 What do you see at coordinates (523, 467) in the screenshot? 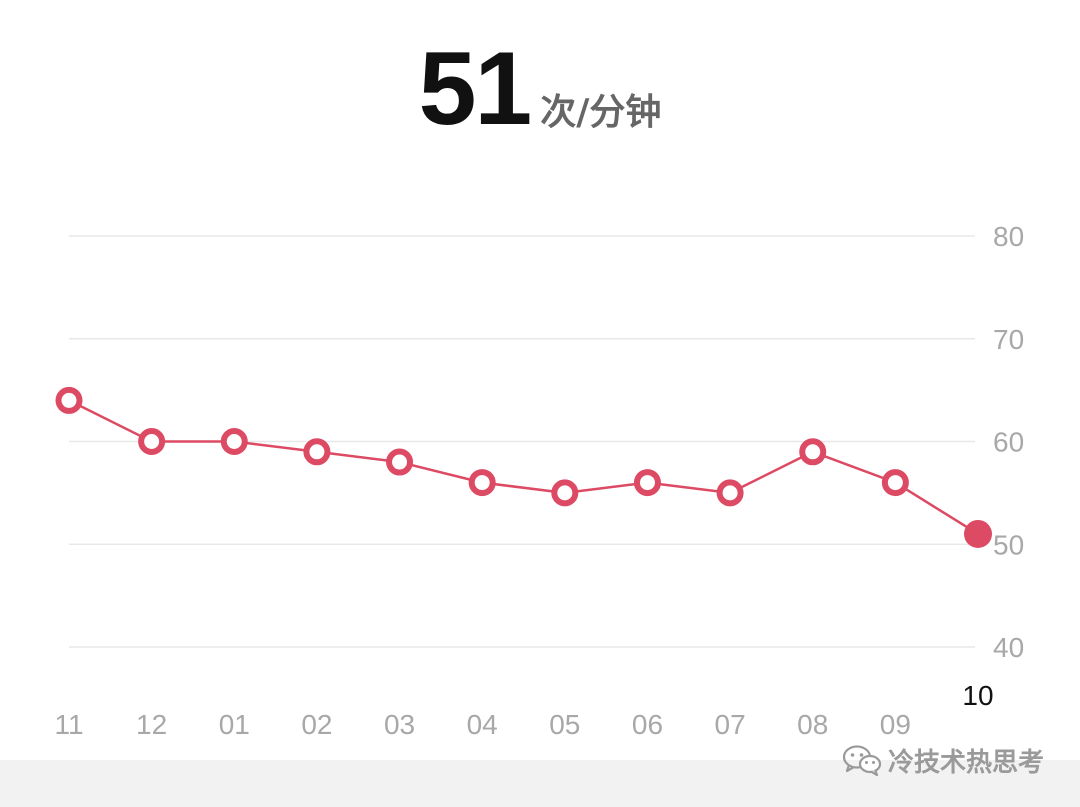
I see `series-line` at bounding box center [523, 467].